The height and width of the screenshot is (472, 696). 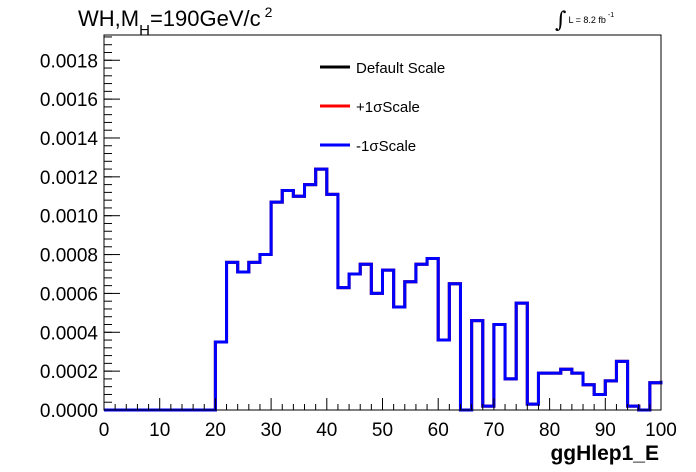 What do you see at coordinates (326, 430) in the screenshot?
I see `x-tick-label: 40` at bounding box center [326, 430].